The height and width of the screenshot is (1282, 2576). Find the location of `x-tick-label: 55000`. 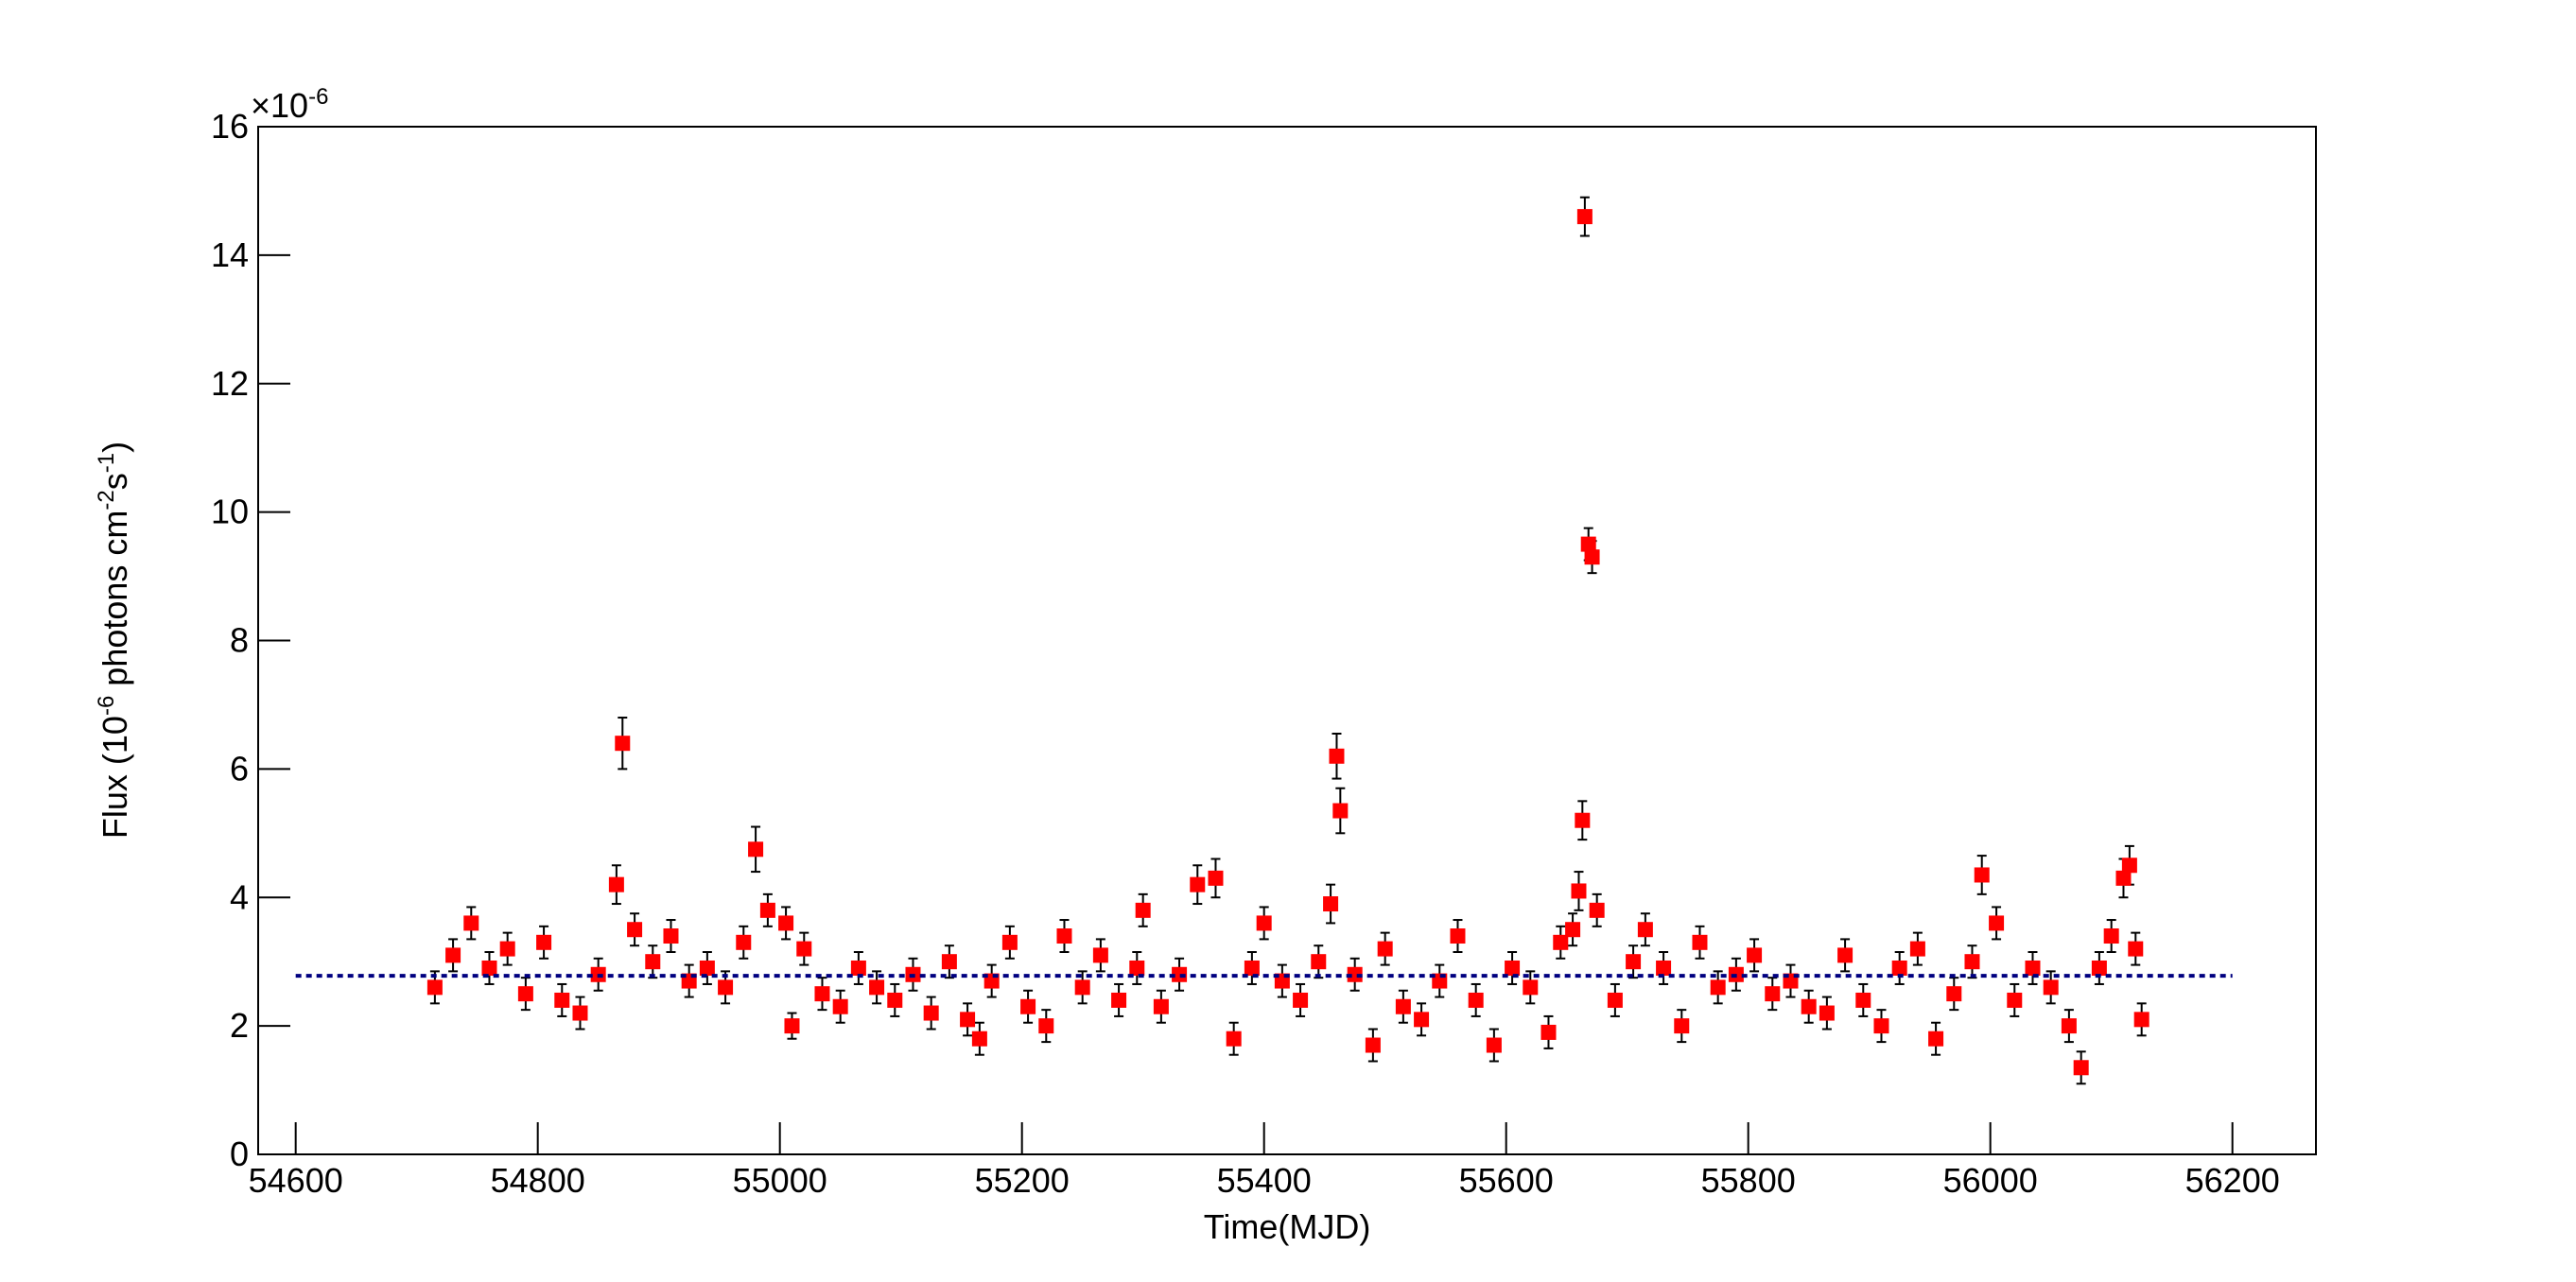

x-tick-label: 55000 is located at coordinates (780, 1180).